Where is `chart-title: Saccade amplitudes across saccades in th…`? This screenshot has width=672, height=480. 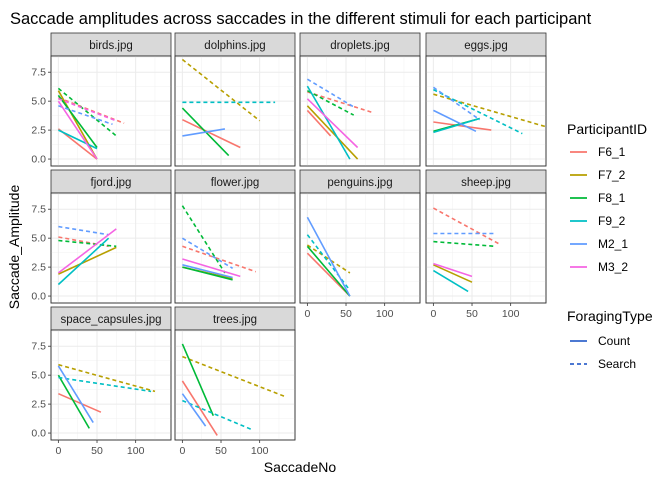
chart-title: Saccade amplitudes across saccades in th… is located at coordinates (301, 19).